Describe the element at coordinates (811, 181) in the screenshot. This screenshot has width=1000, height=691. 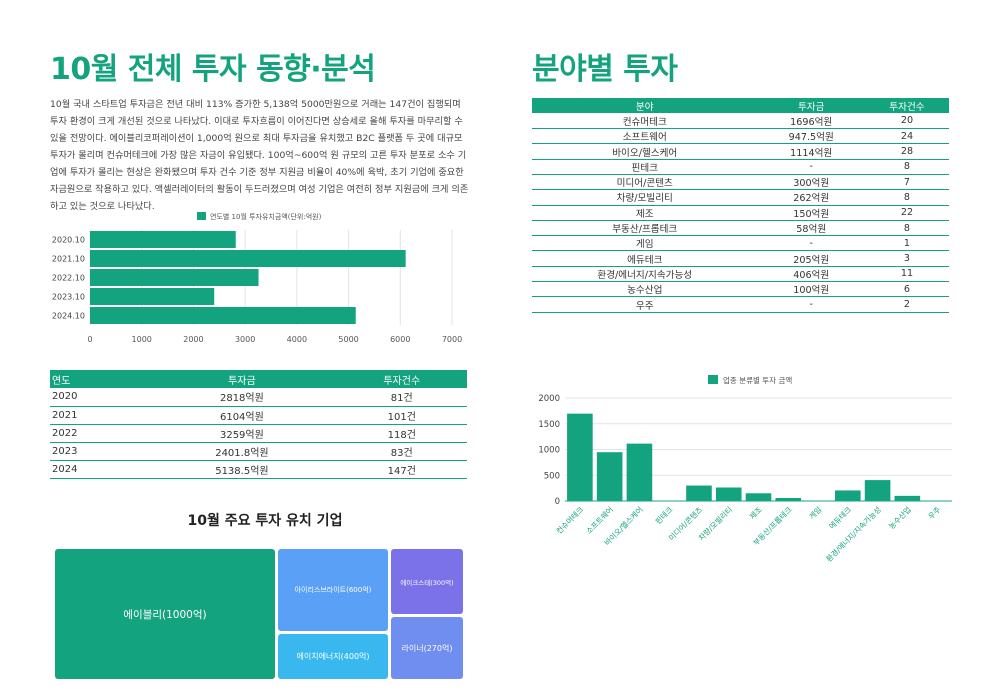
I see `table-cell: 300억원` at that location.